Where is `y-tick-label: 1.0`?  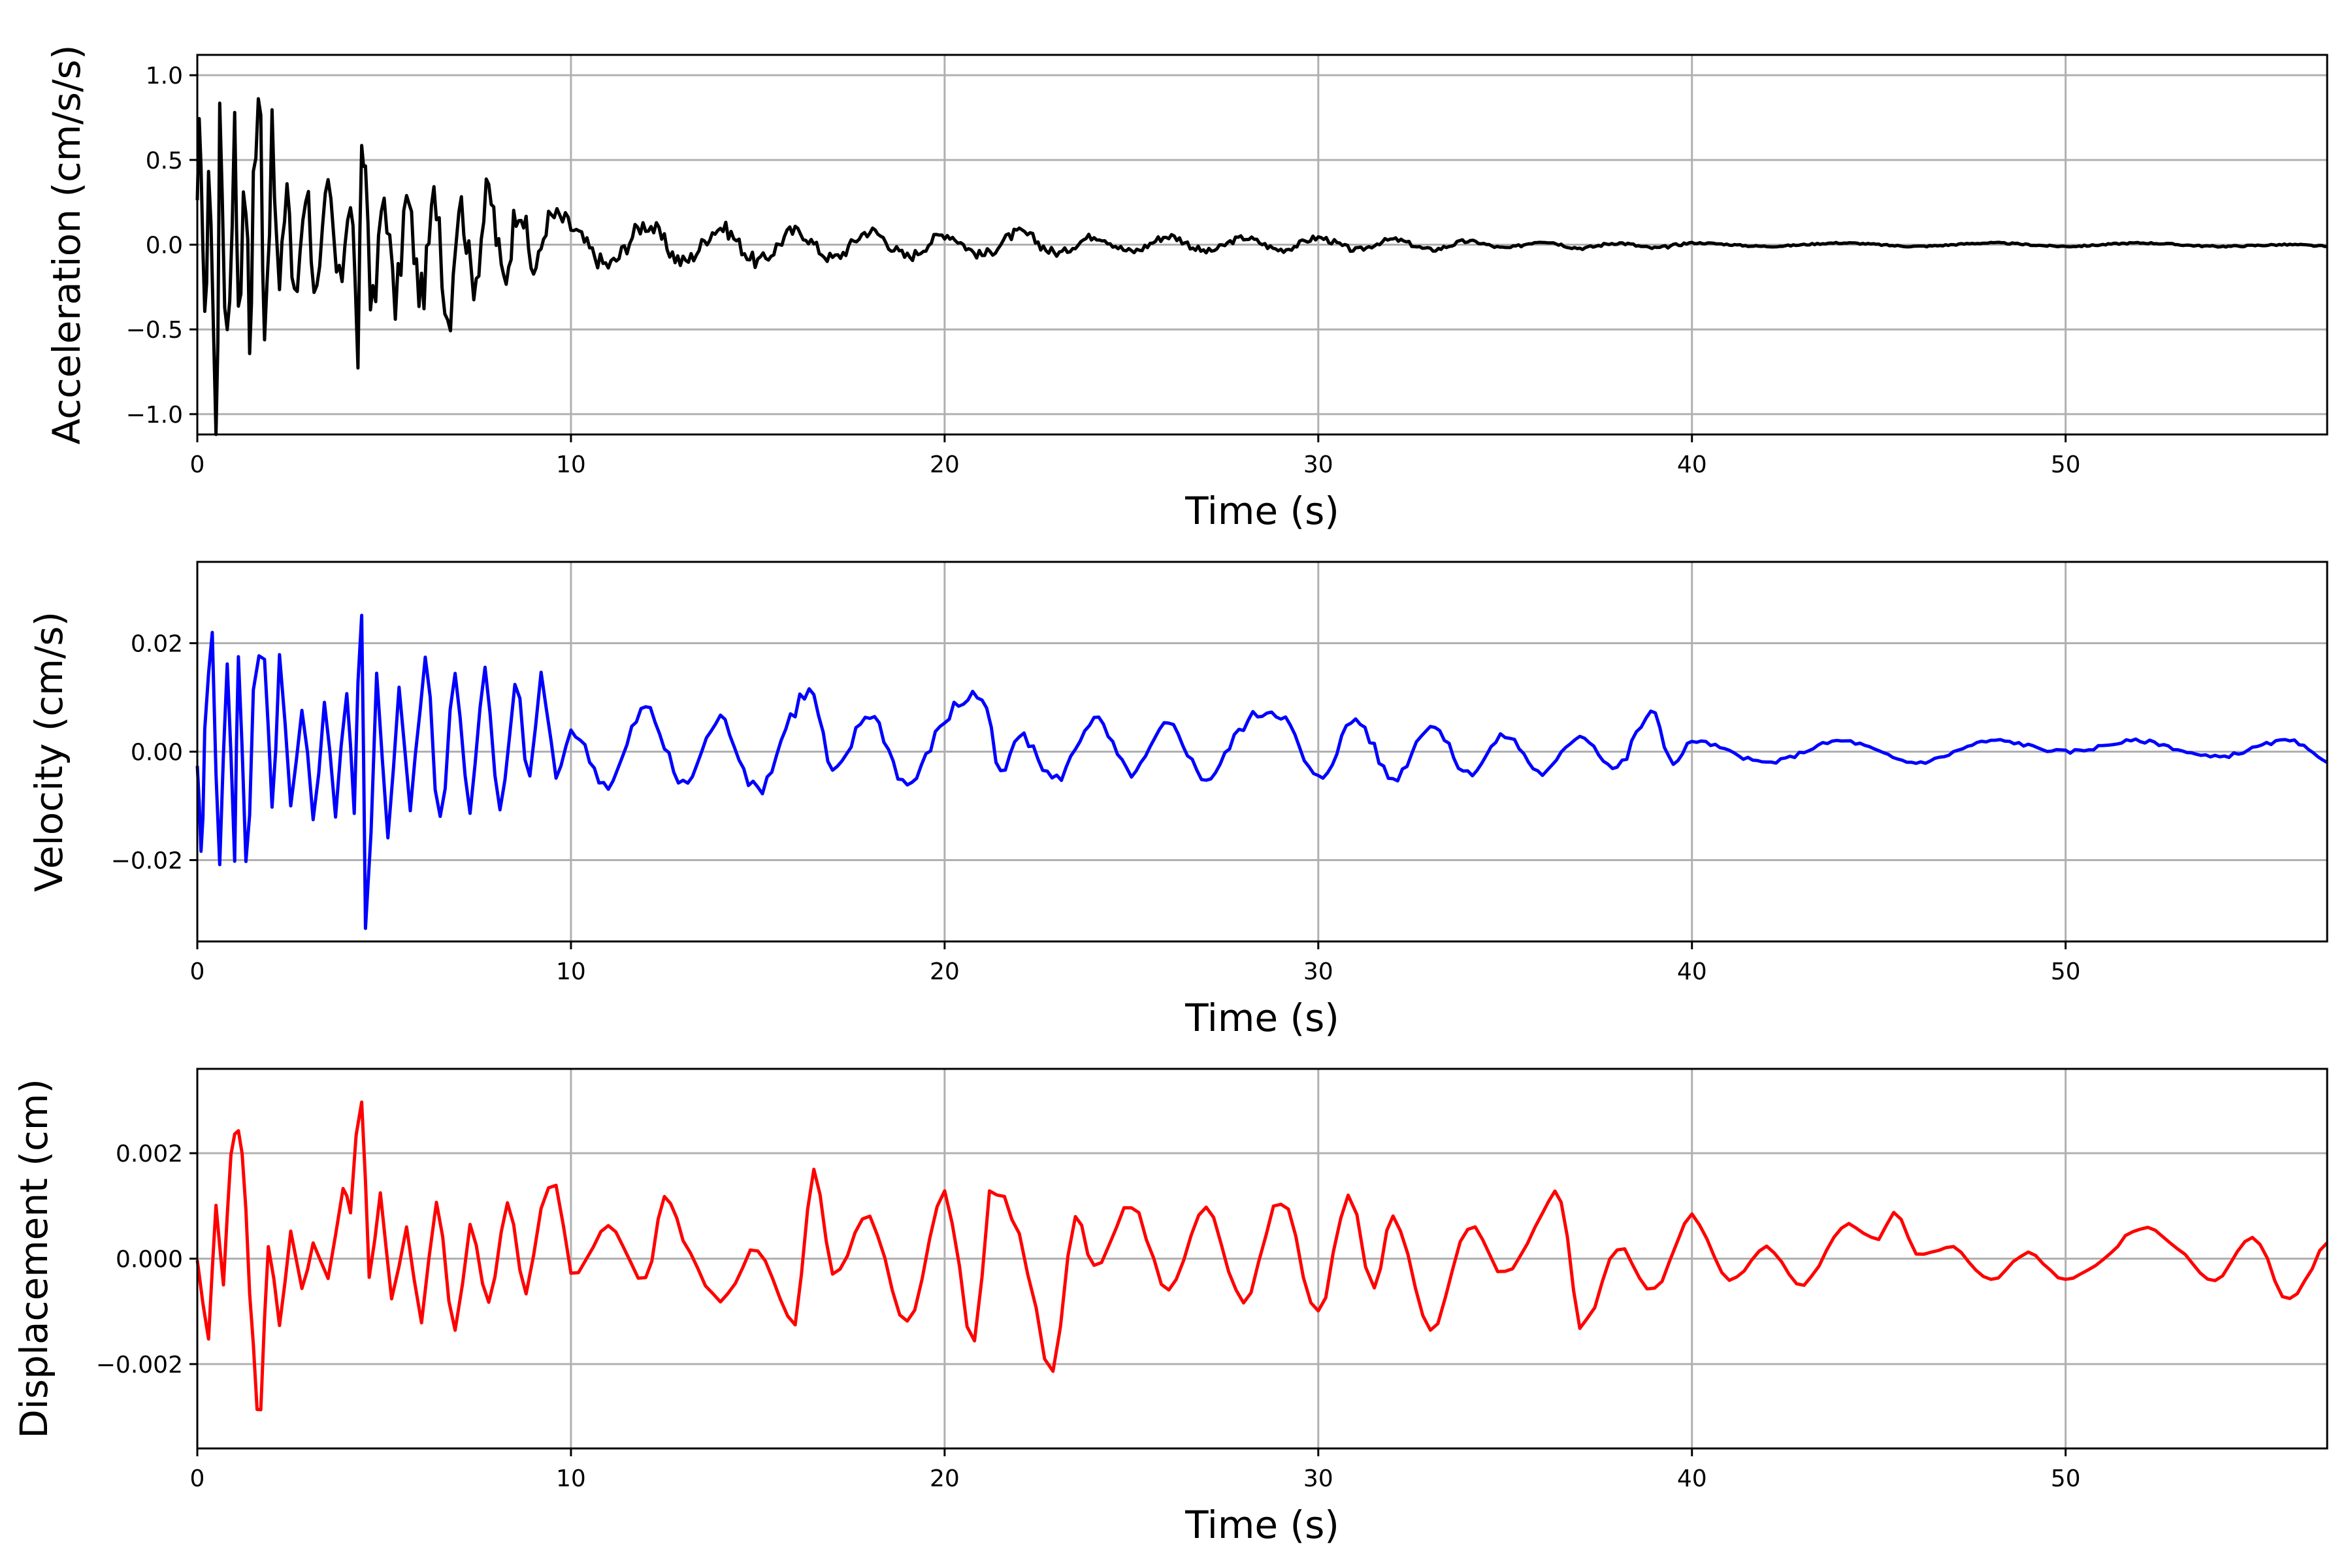
y-tick-label: 1.0 is located at coordinates (164, 76).